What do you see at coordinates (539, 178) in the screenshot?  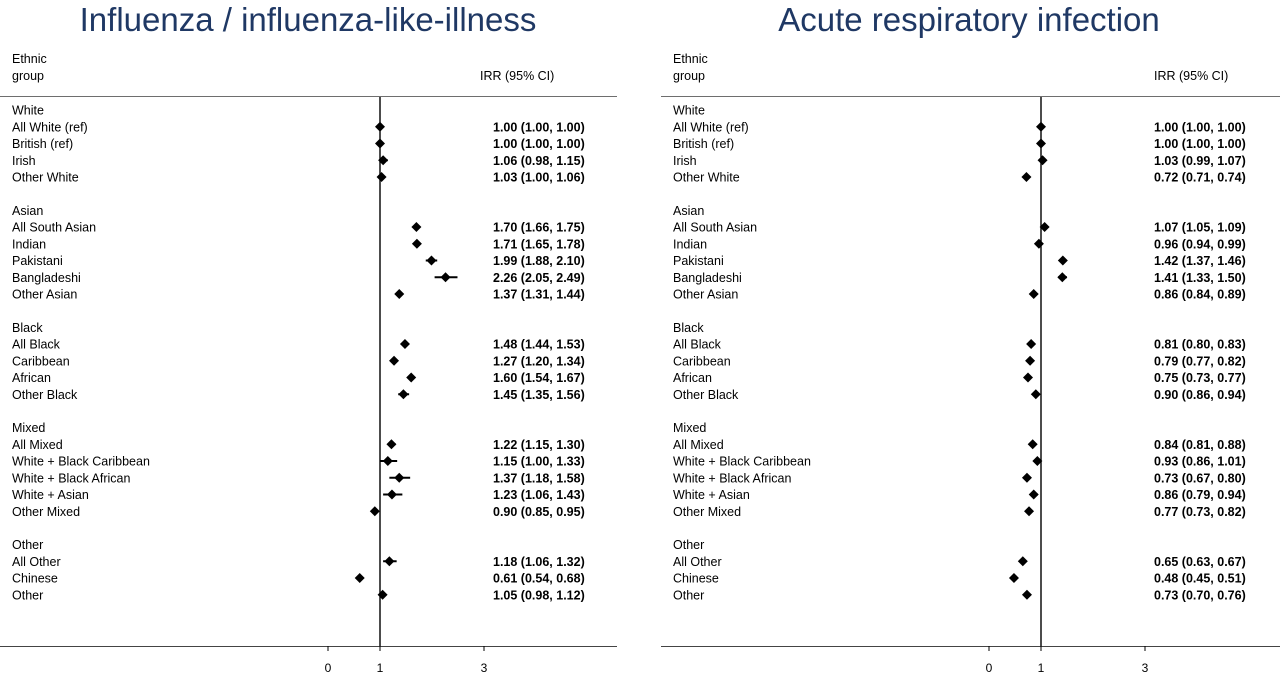 I see `row-estimate-text: 1.03 (1.00, 1.06)` at bounding box center [539, 178].